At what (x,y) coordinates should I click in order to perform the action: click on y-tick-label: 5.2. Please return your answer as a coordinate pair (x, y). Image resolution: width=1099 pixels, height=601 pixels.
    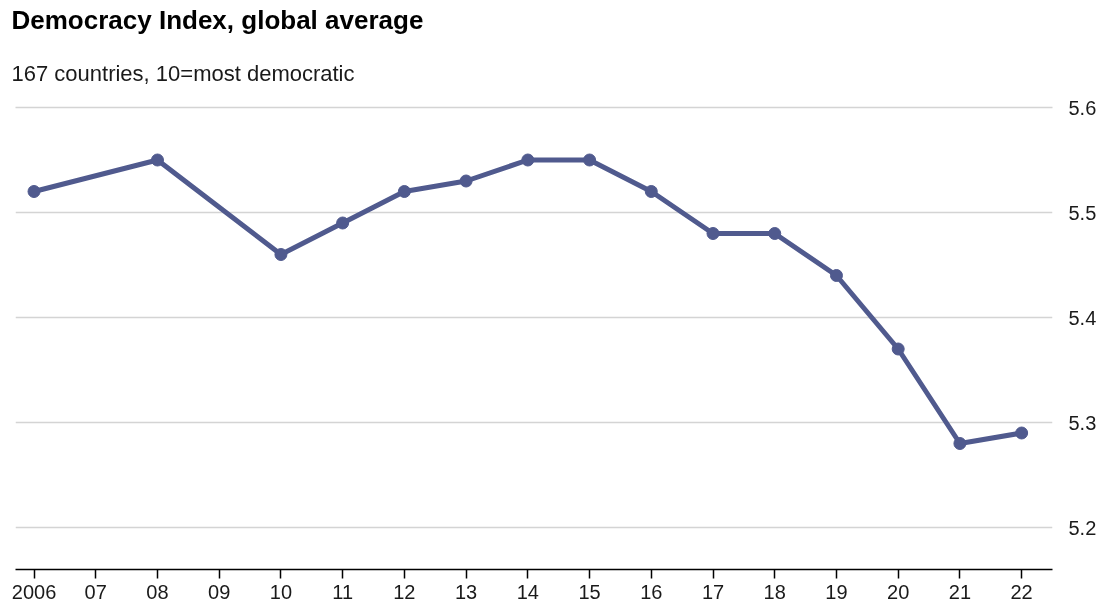
    Looking at the image, I should click on (1082, 527).